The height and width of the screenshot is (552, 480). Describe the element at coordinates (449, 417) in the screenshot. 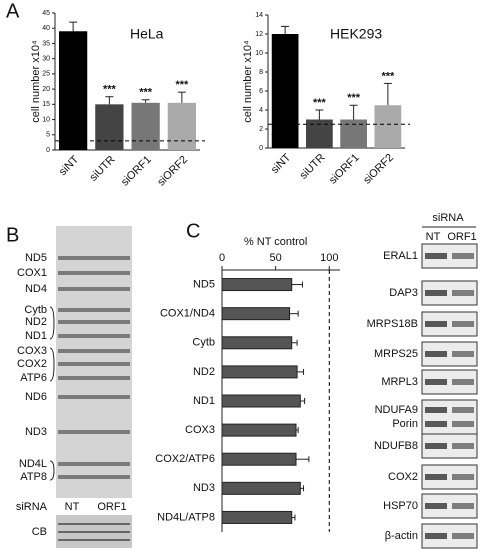

I see `blot-frame` at that location.